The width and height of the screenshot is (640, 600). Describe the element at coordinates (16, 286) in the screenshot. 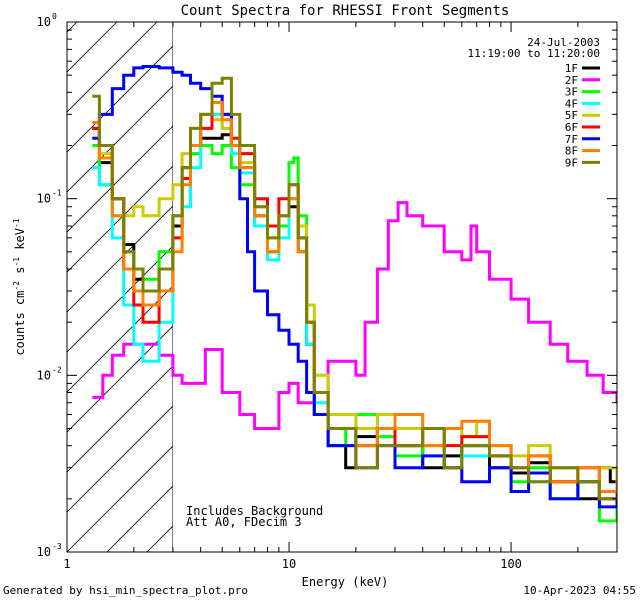

I see `y-axis-label-part: -2` at that location.